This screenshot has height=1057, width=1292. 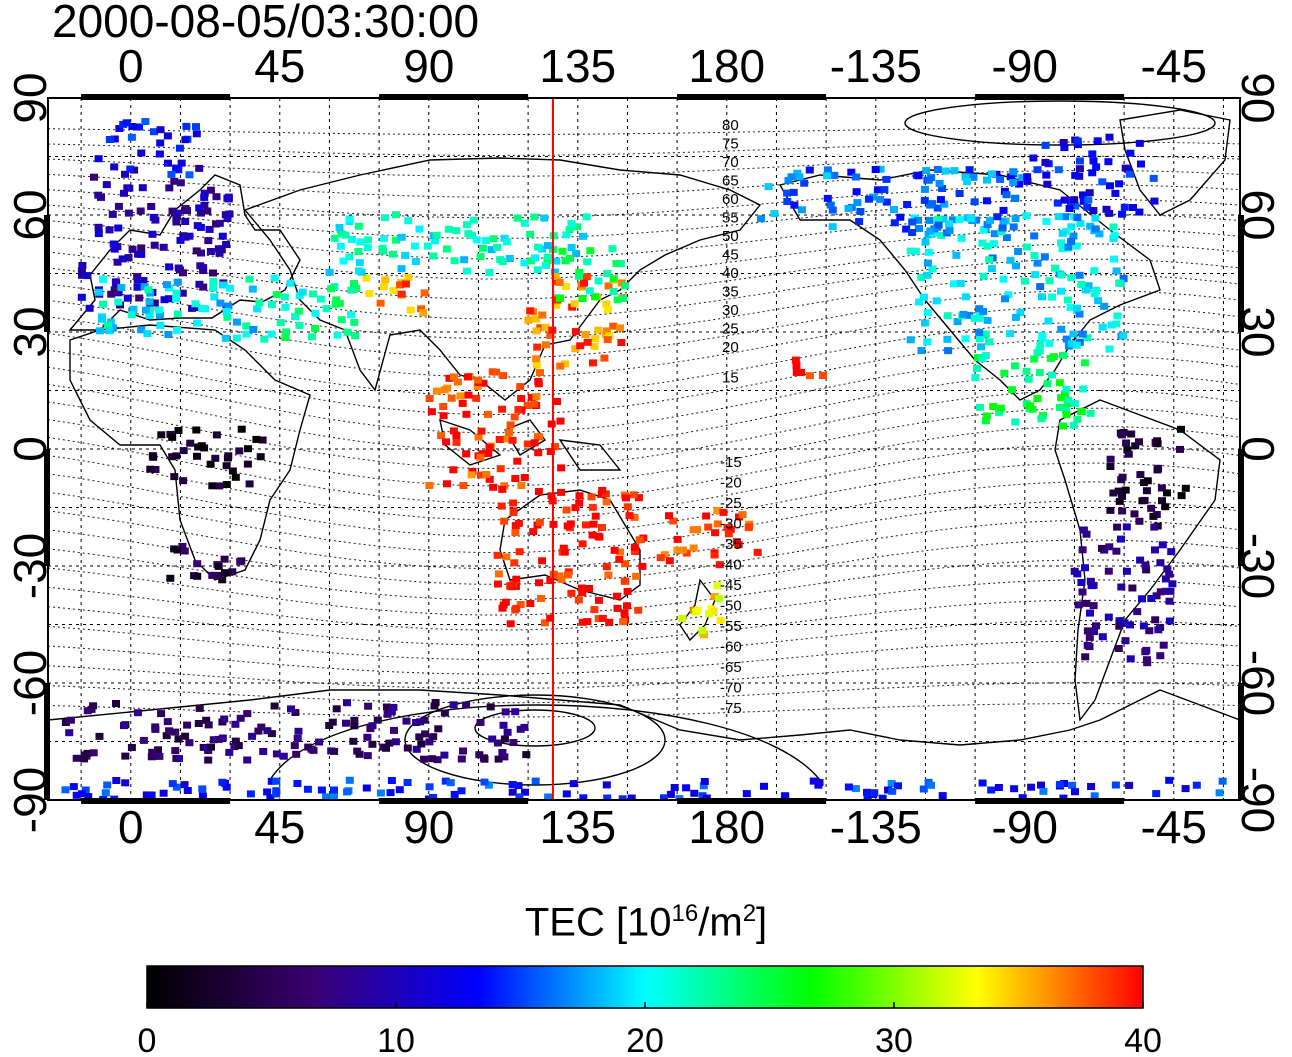 I want to click on y-tick-label-left: 60, so click(x=30, y=214).